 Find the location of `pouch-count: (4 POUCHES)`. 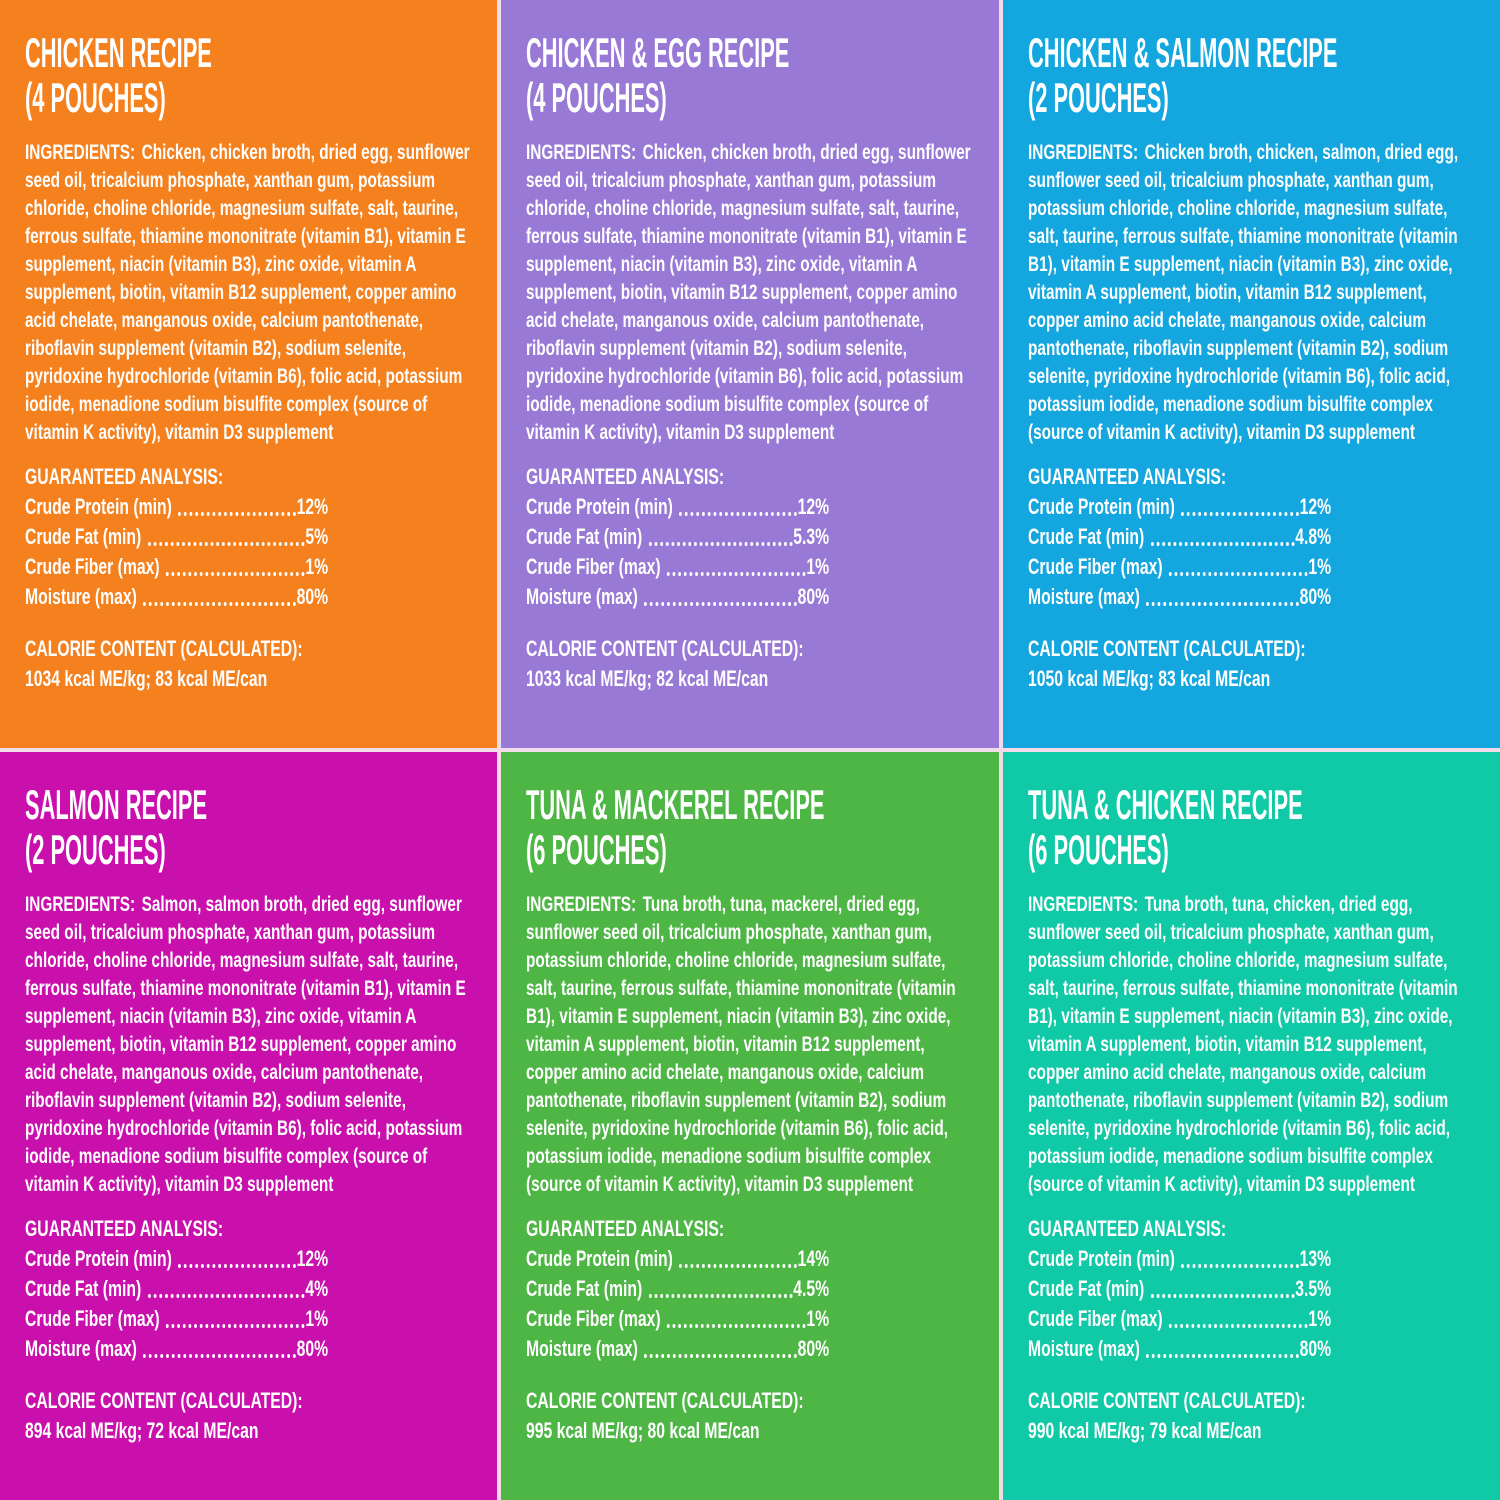

pouch-count: (4 POUCHES) is located at coordinates (597, 97).